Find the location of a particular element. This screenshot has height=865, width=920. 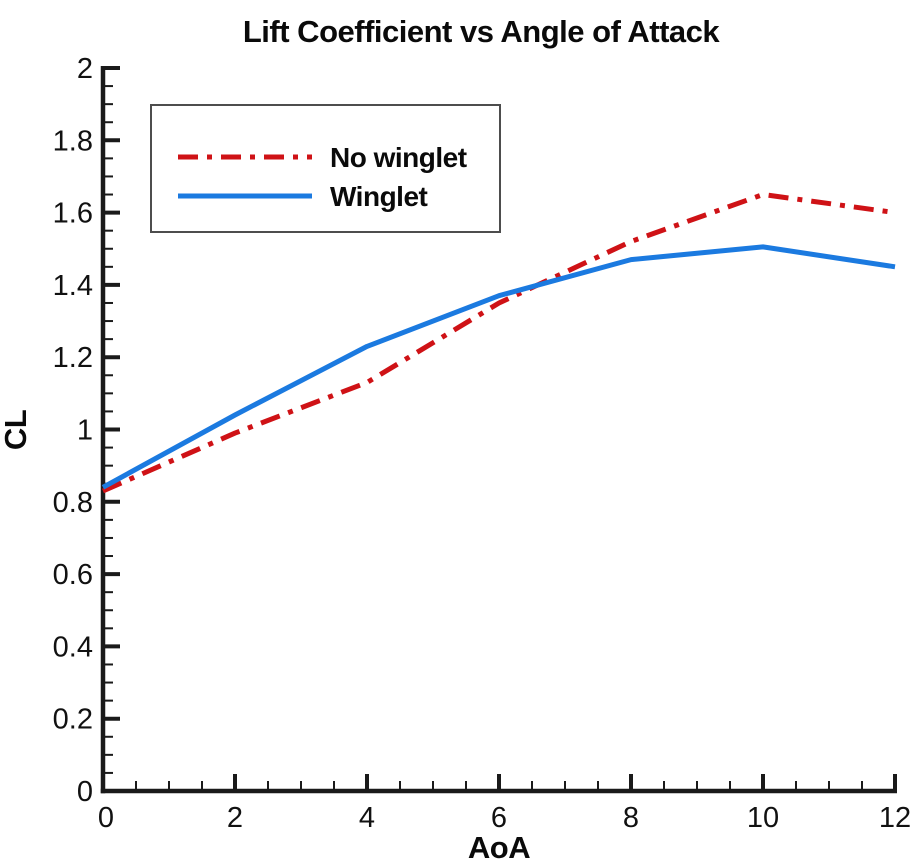

x-axis: 0 2 4 6 8 10 12 is located at coordinates (504, 804).